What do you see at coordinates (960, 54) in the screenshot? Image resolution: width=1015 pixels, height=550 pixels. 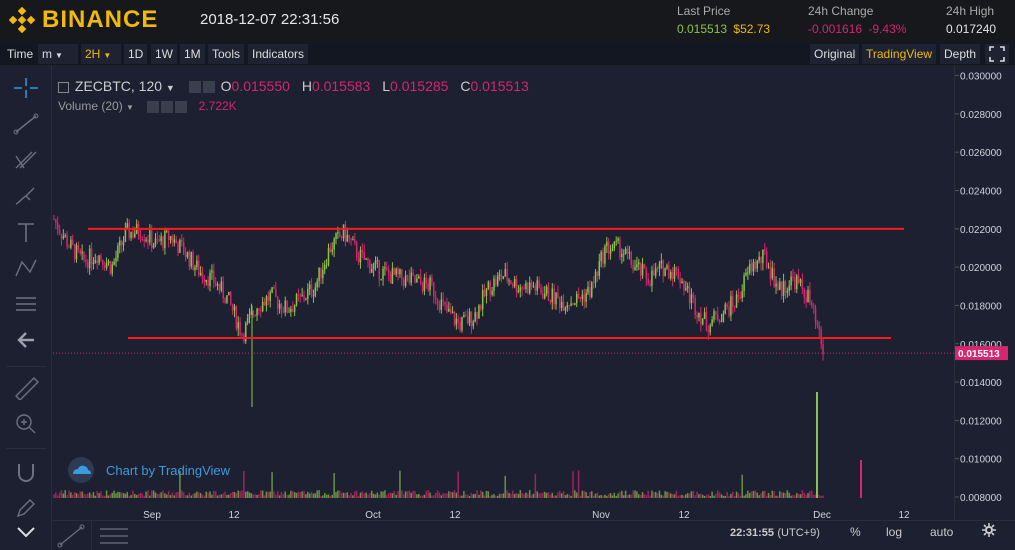 I see `depth-button: Depth` at bounding box center [960, 54].